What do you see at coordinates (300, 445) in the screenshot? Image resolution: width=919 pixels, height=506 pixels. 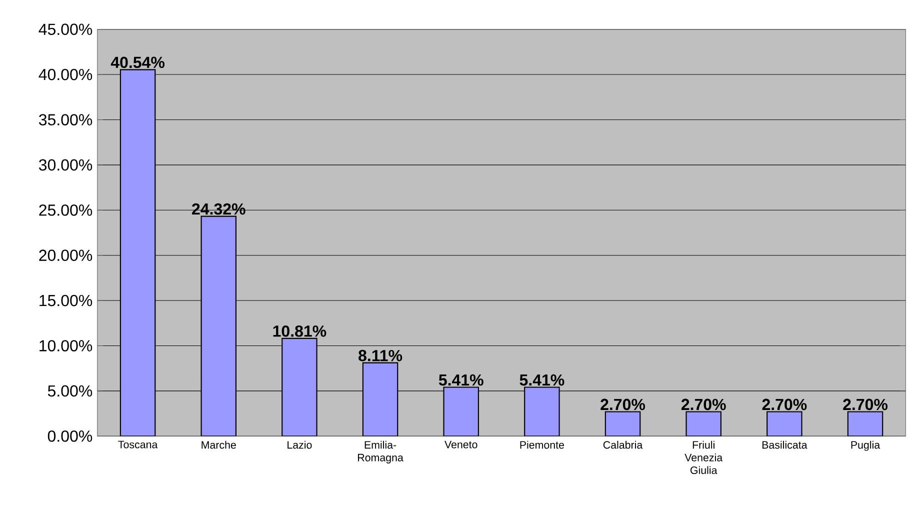 I see `x-tick-label: Lazio` at bounding box center [300, 445].